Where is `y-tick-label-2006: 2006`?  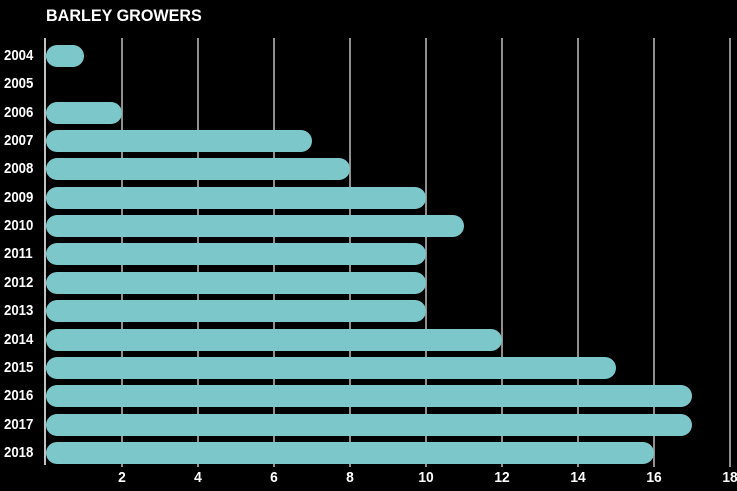
y-tick-label-2006: 2006 is located at coordinates (19, 112).